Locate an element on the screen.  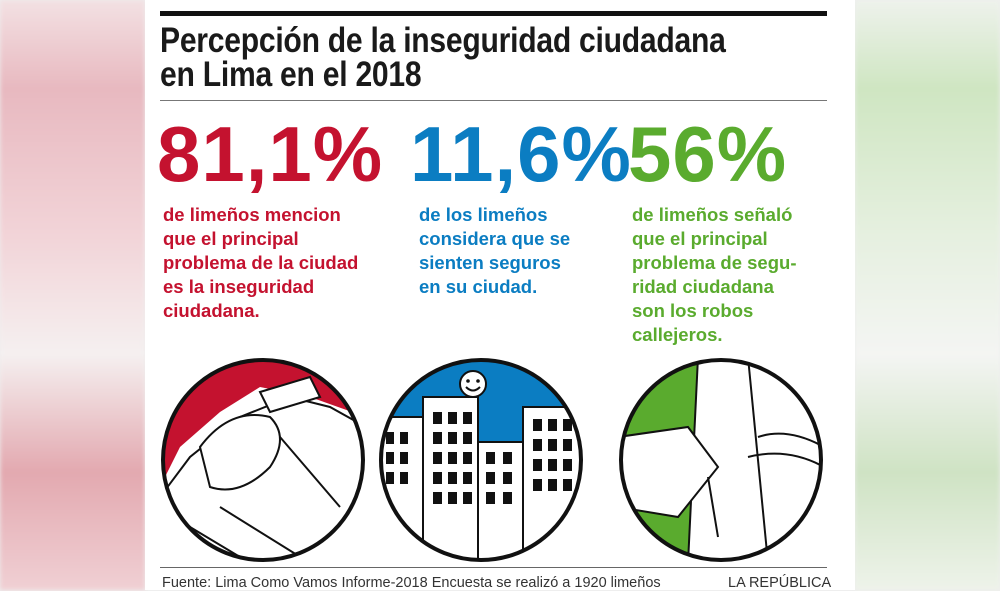
publisher-brand: LA REPÚBLICA is located at coordinates (780, 583).